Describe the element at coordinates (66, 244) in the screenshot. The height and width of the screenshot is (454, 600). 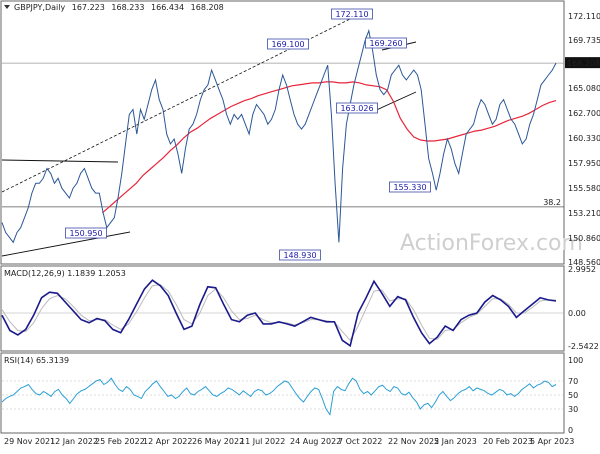
I see `triangle-lower-line` at that location.